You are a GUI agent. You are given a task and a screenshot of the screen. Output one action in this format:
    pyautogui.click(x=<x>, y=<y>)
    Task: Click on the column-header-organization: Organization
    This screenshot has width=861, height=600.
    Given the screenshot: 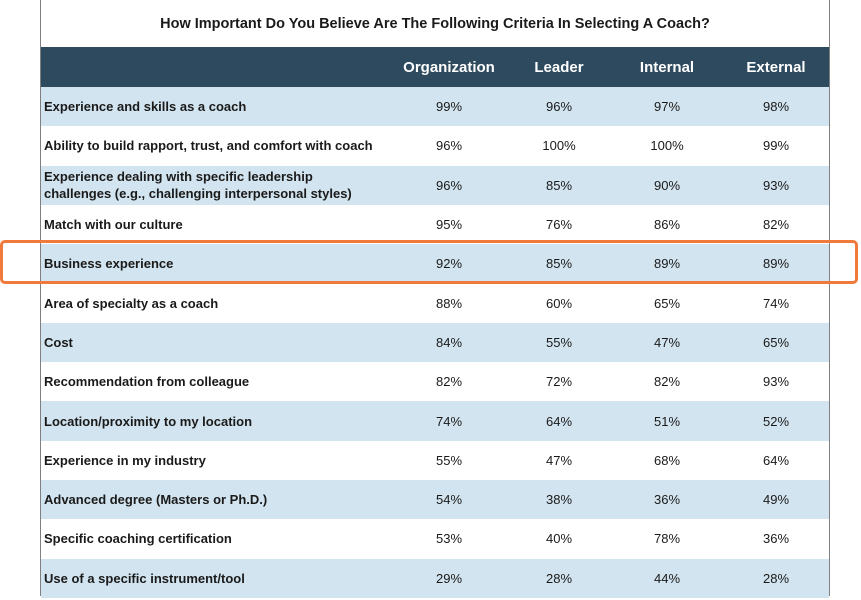 What is the action you would take?
    pyautogui.click(x=449, y=67)
    